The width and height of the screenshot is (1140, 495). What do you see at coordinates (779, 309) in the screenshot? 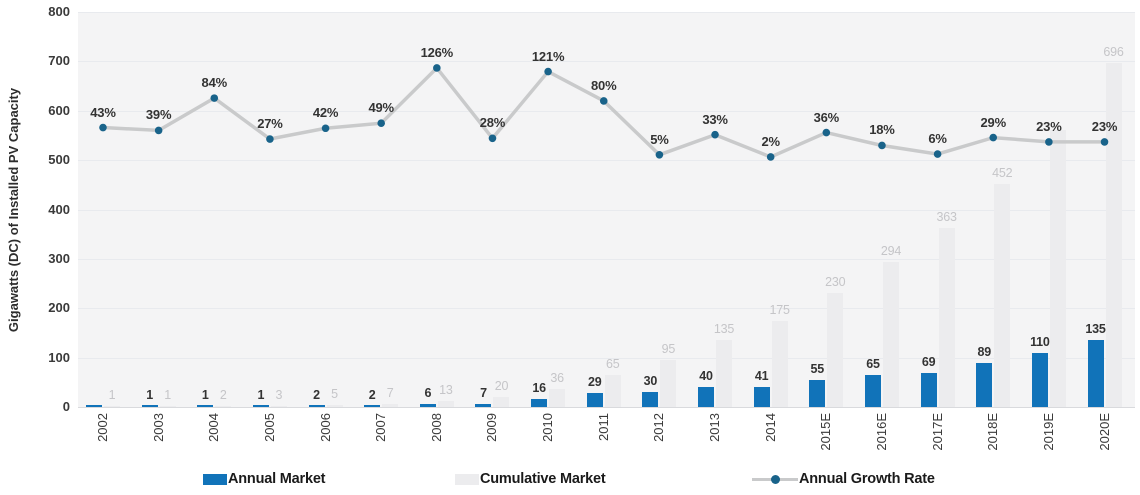
I see `cumulative-market-value-label: 175` at bounding box center [779, 309].